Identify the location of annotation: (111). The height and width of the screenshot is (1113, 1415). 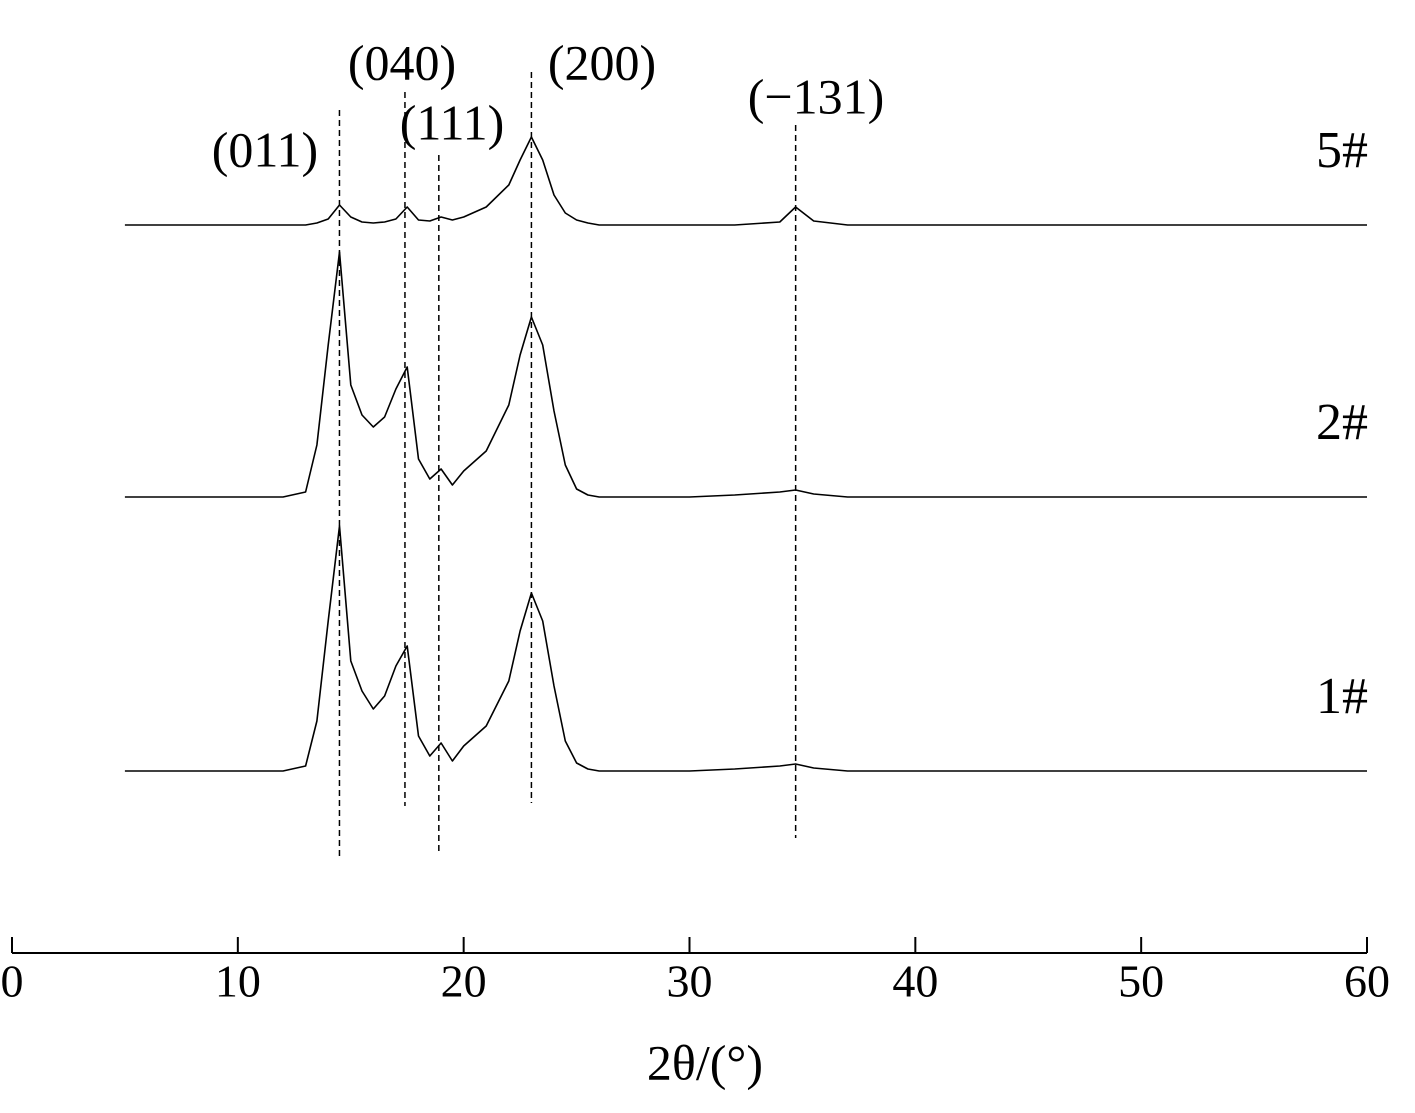
(452, 122).